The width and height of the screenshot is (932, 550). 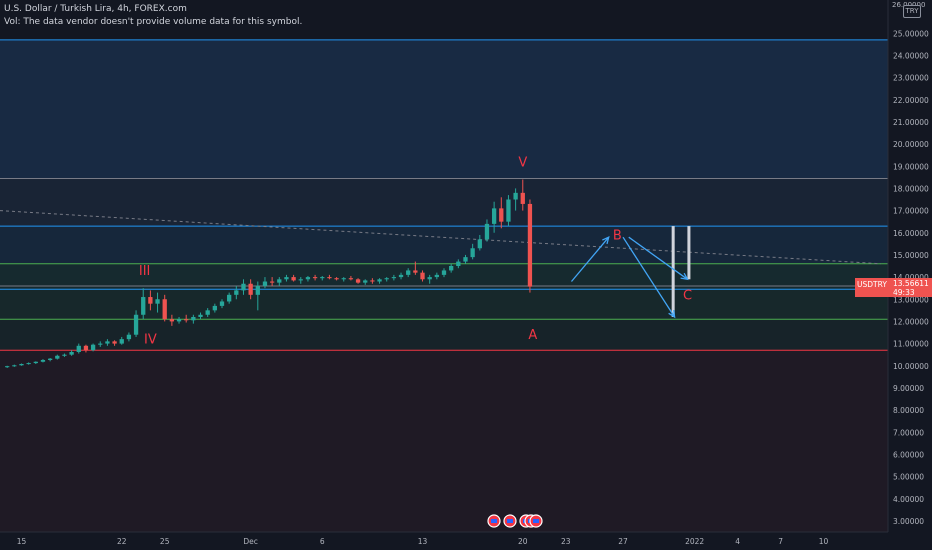 I want to click on y-tick-label: 18.00000, so click(x=911, y=188).